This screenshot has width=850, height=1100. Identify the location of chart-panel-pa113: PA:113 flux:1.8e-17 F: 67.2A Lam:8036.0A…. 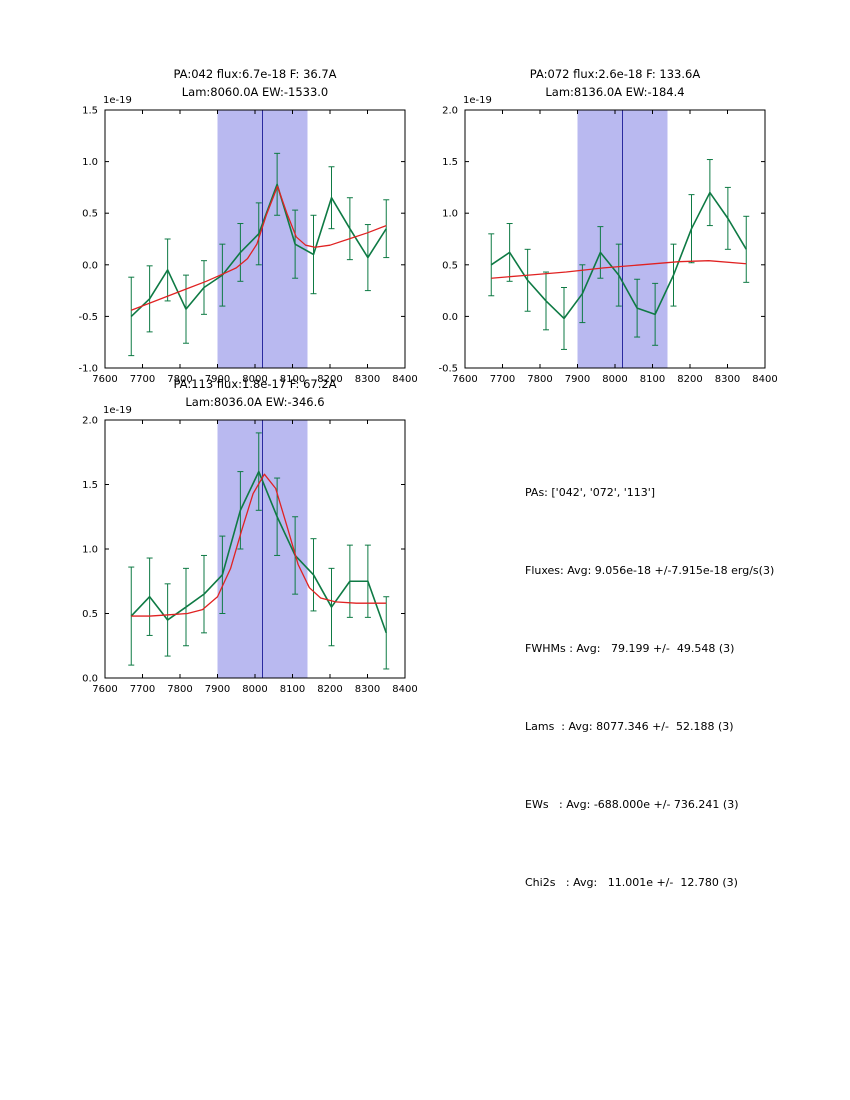
(232, 537).